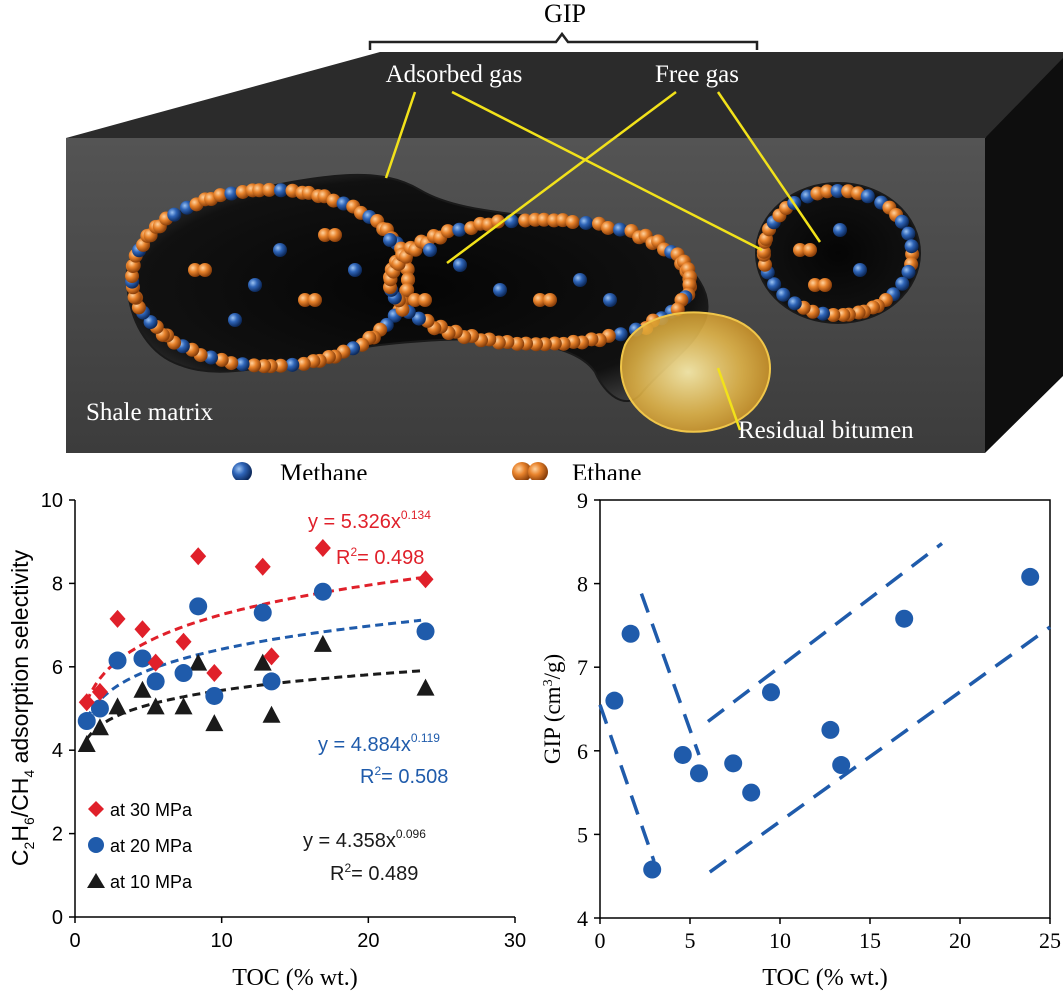  What do you see at coordinates (552, 709) in the screenshot?
I see `right-y-axis-label: GIP (cm3/g)` at bounding box center [552, 709].